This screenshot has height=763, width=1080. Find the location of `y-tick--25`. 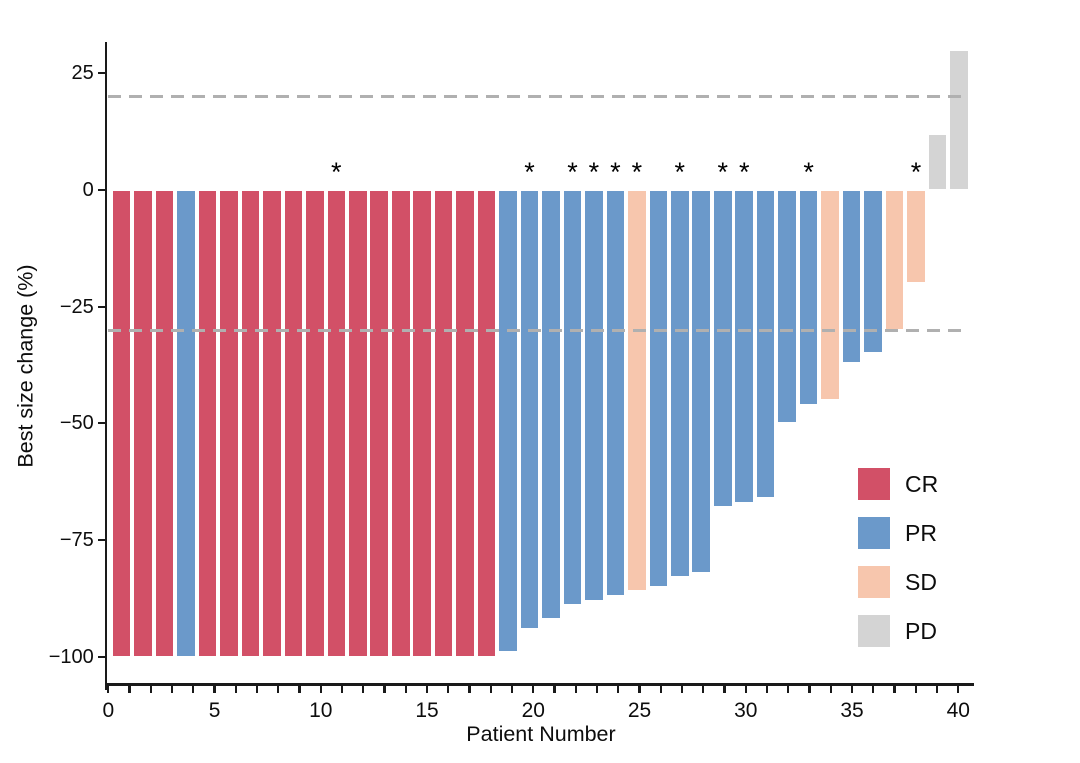

y-tick--25 is located at coordinates (101, 306).